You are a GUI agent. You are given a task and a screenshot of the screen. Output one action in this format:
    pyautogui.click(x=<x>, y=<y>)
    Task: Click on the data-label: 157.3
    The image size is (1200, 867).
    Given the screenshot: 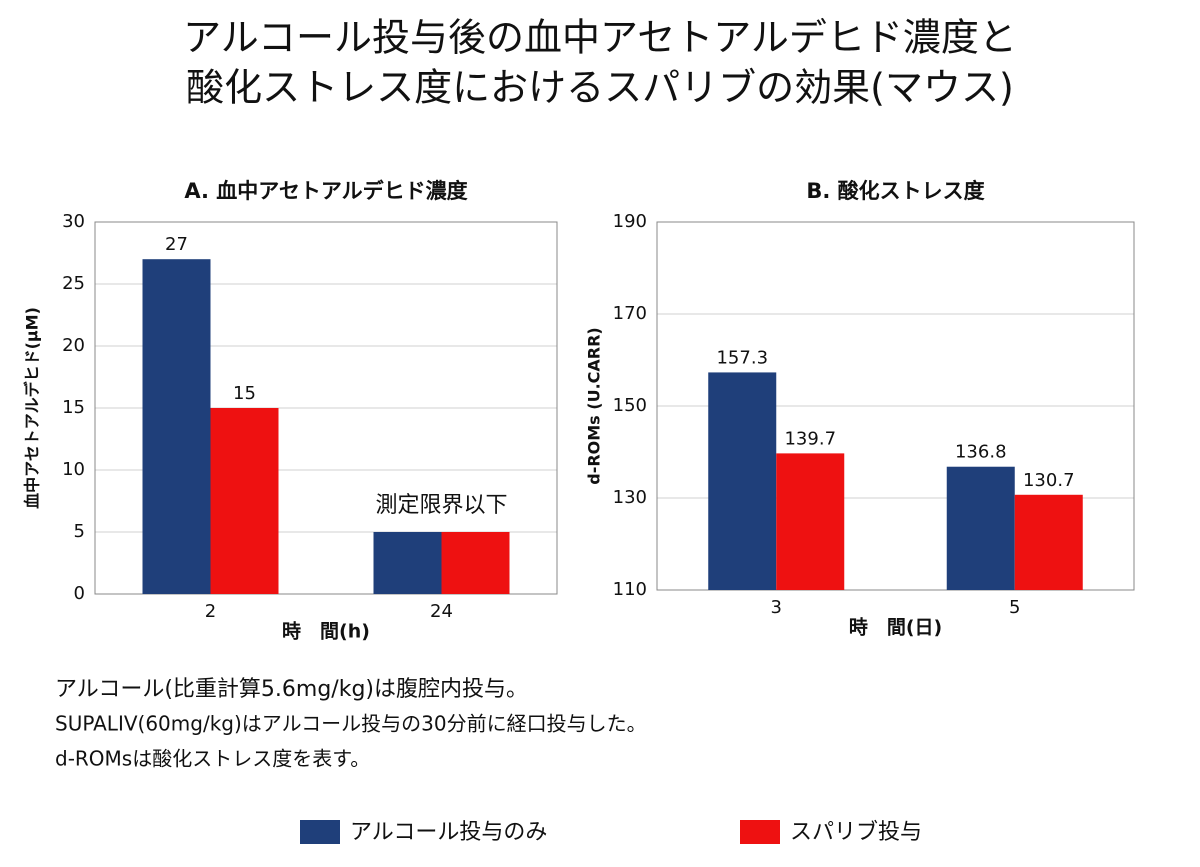 What is the action you would take?
    pyautogui.click(x=742, y=357)
    